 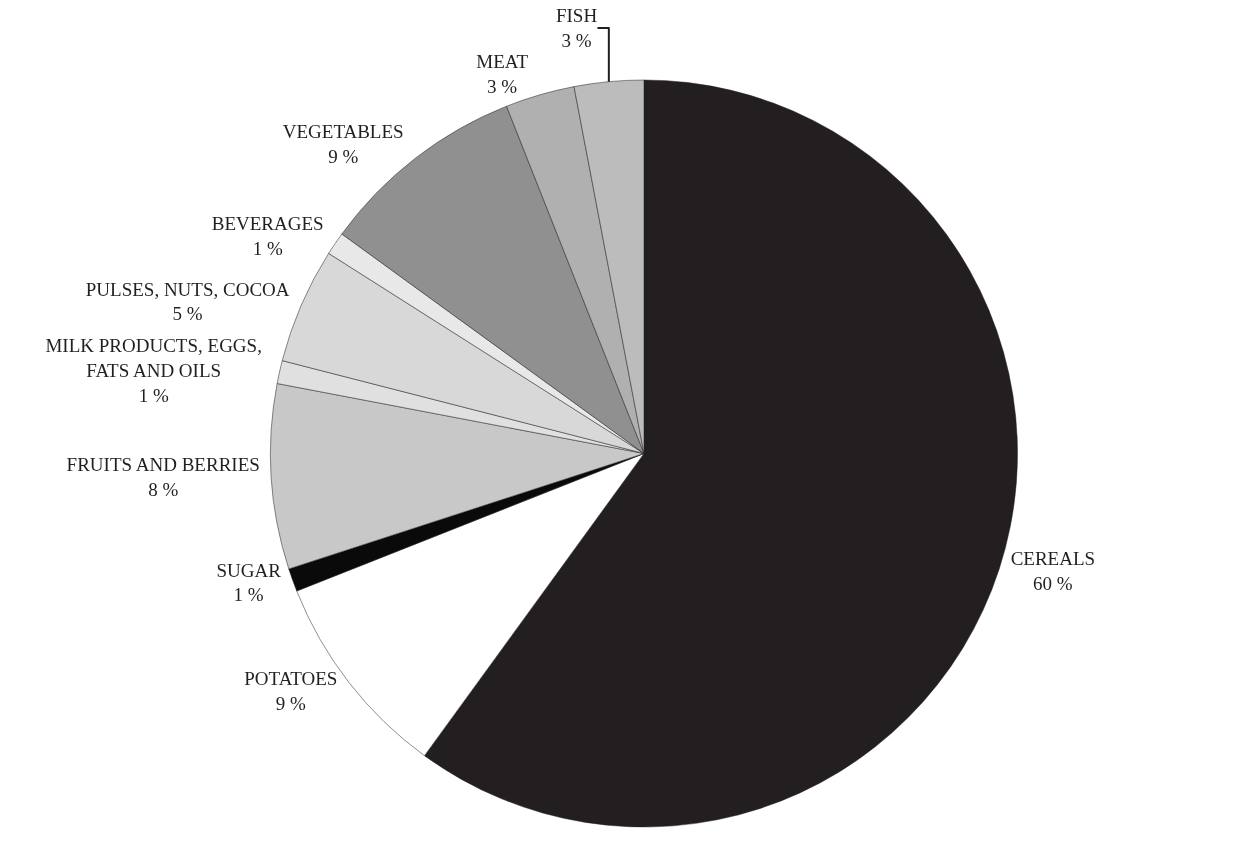 I want to click on slice-label: VEGETABLES, so click(x=343, y=132).